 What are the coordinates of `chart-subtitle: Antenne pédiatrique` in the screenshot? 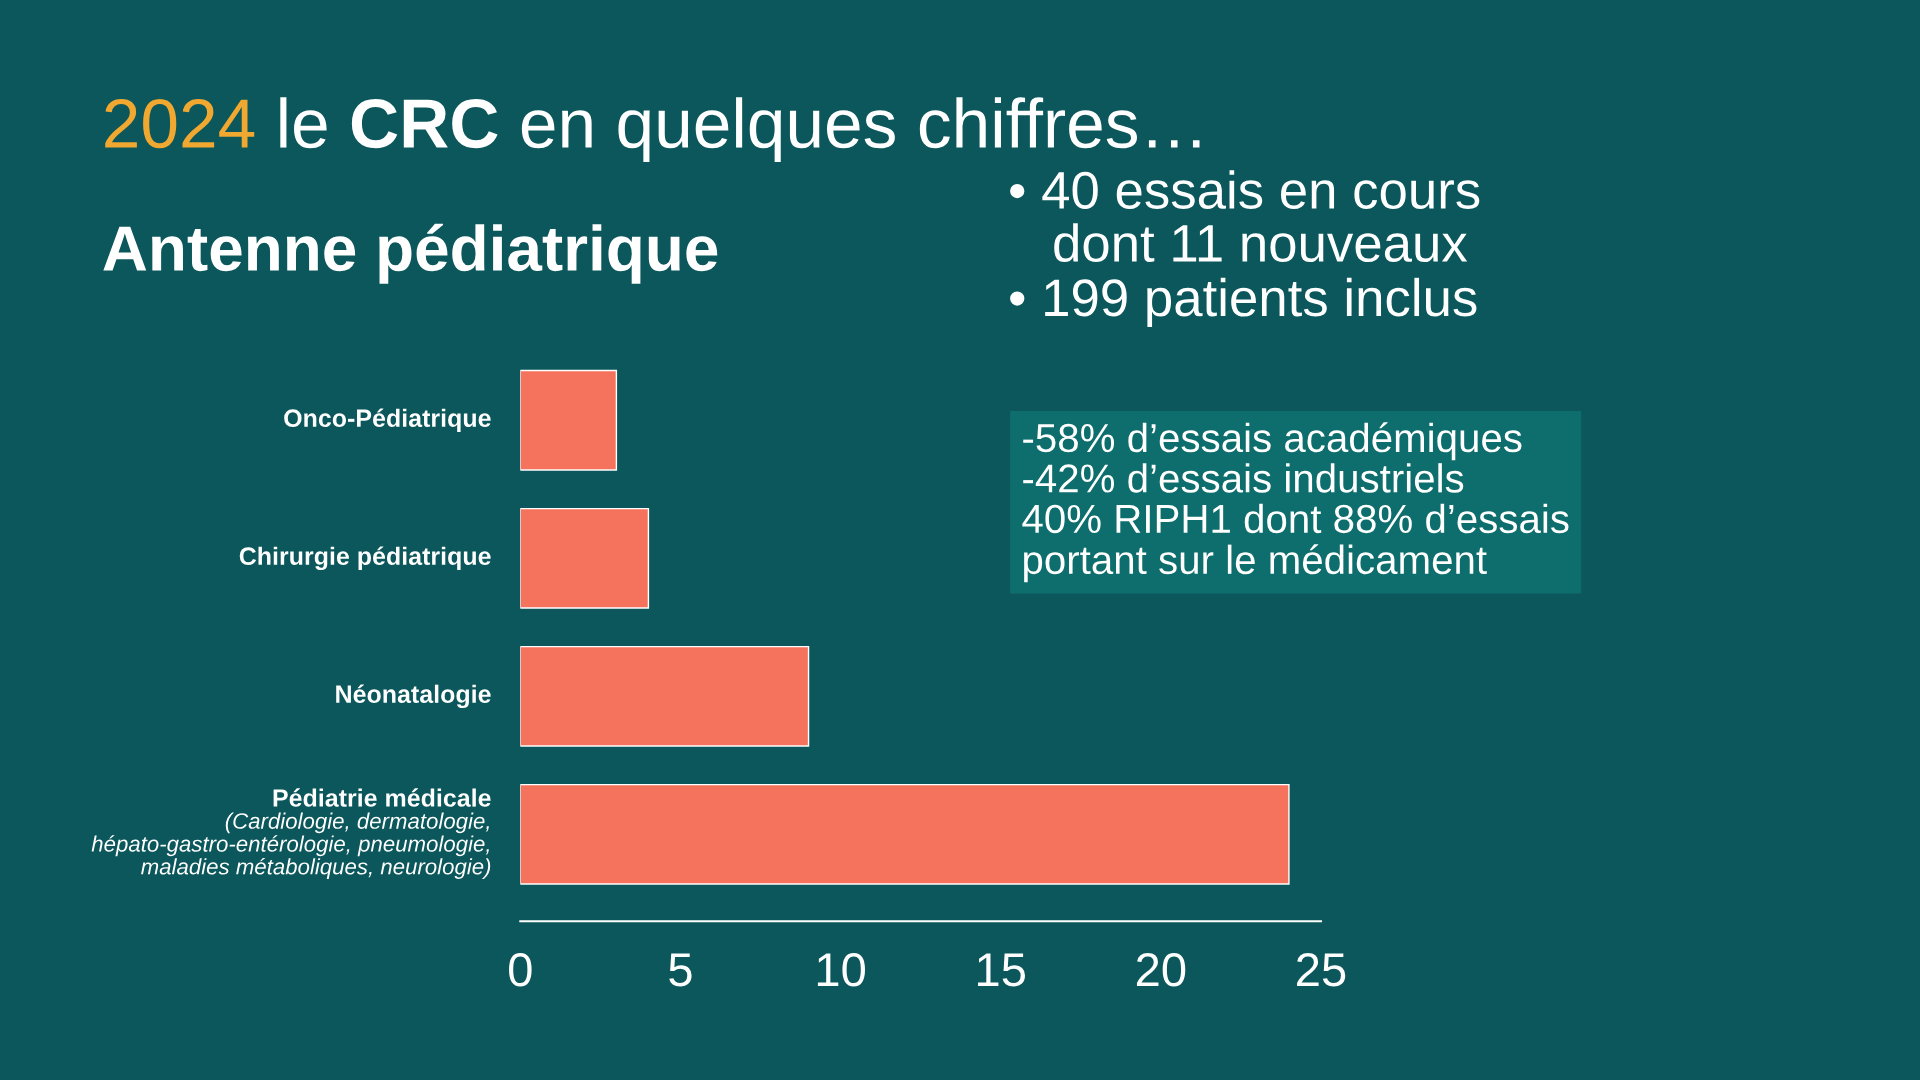 It's located at (410, 253).